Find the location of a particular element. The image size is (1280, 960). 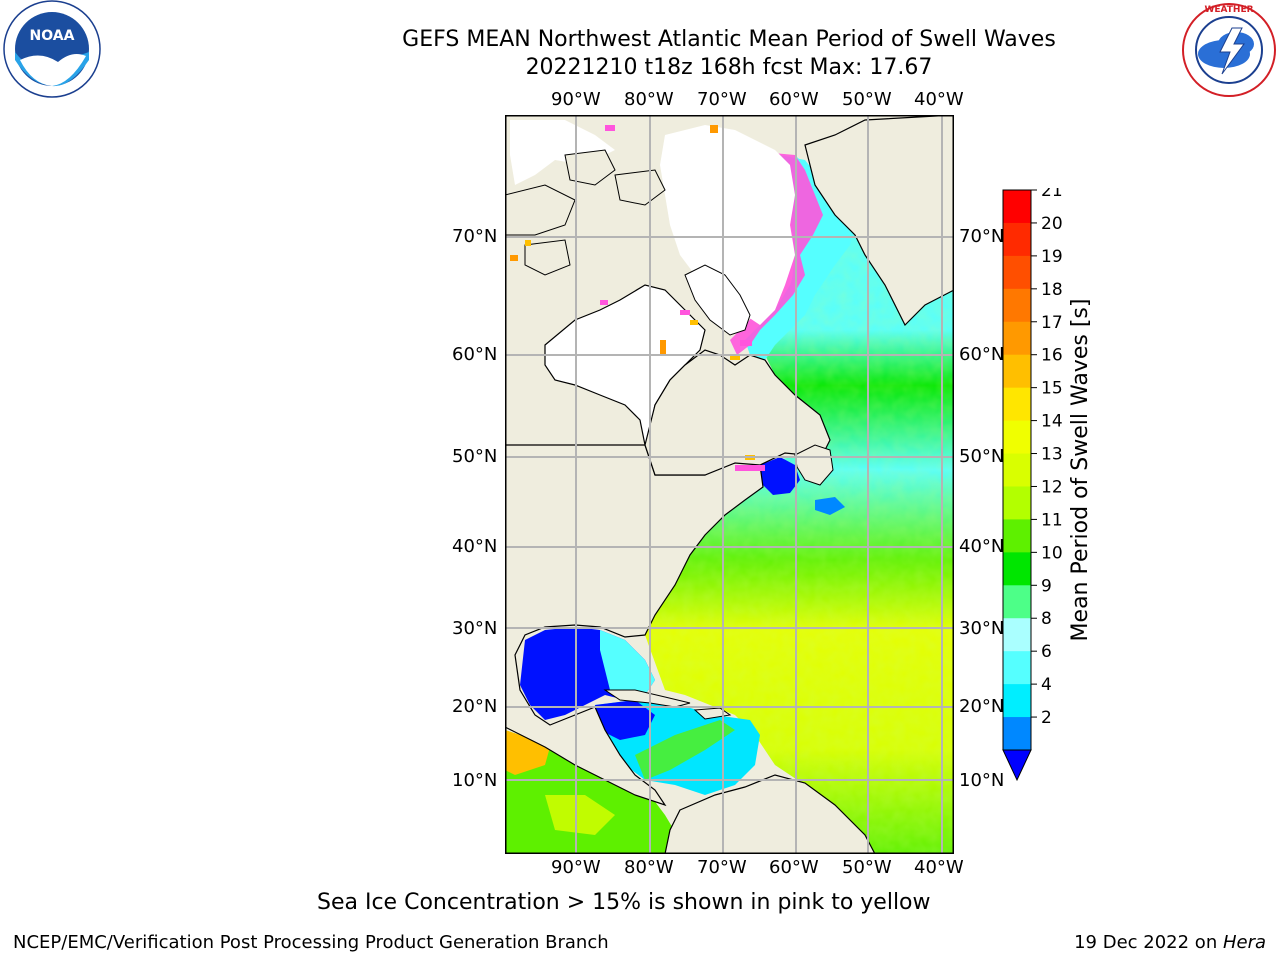

colorbar: 21 20 19 18 17 16 15 14 13 12 11 10 9 8 6 4 2 is located at coordinates (1047, 482).